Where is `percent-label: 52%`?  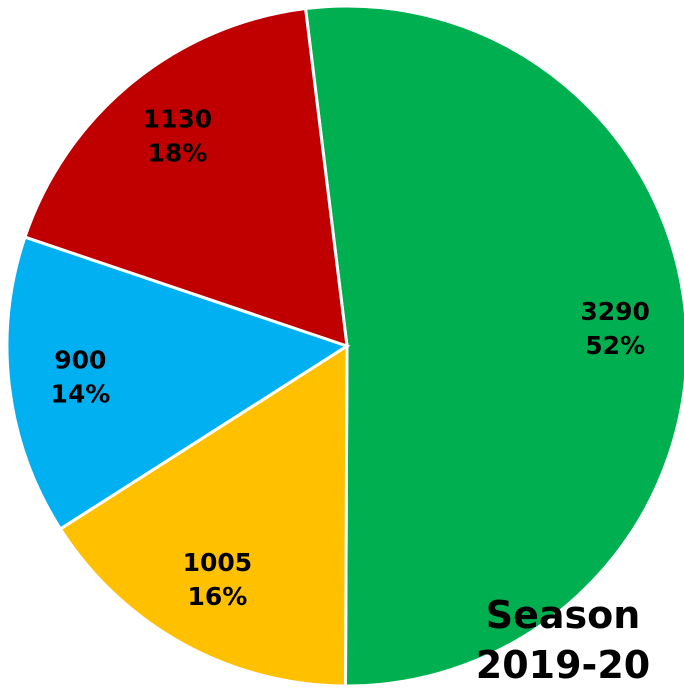
percent-label: 52% is located at coordinates (615, 345).